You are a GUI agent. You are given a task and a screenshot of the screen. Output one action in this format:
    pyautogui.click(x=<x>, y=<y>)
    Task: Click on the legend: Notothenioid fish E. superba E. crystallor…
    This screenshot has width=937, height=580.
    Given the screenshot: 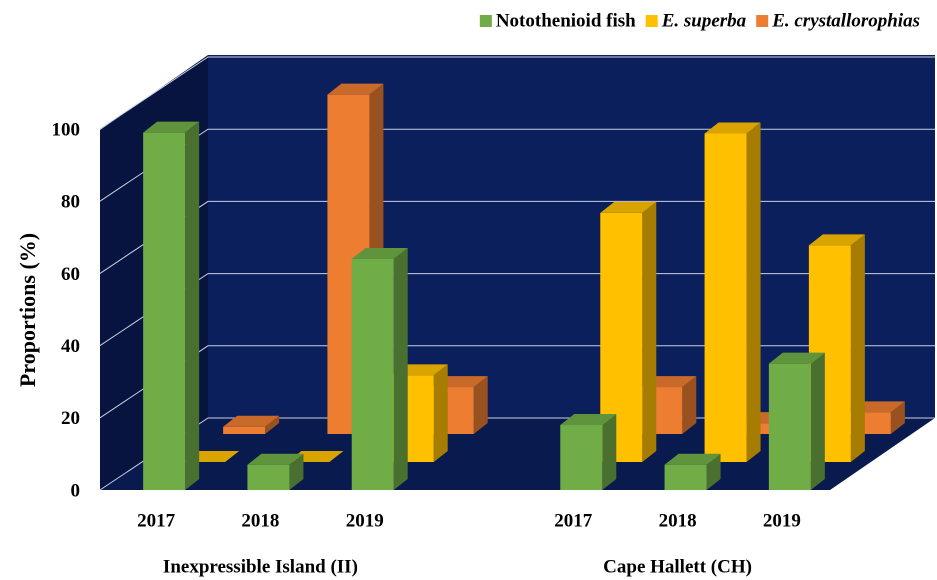 What is the action you would take?
    pyautogui.click(x=699, y=20)
    